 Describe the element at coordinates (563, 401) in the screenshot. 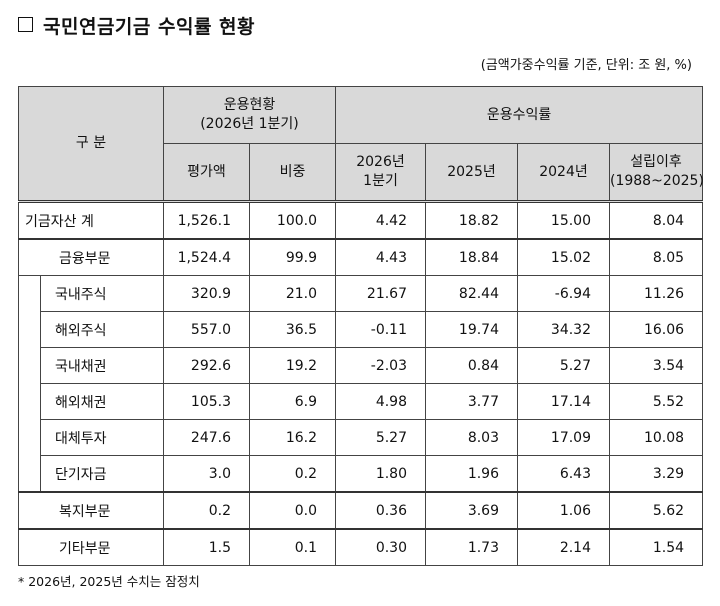

I see `value-cell: 17.14` at that location.